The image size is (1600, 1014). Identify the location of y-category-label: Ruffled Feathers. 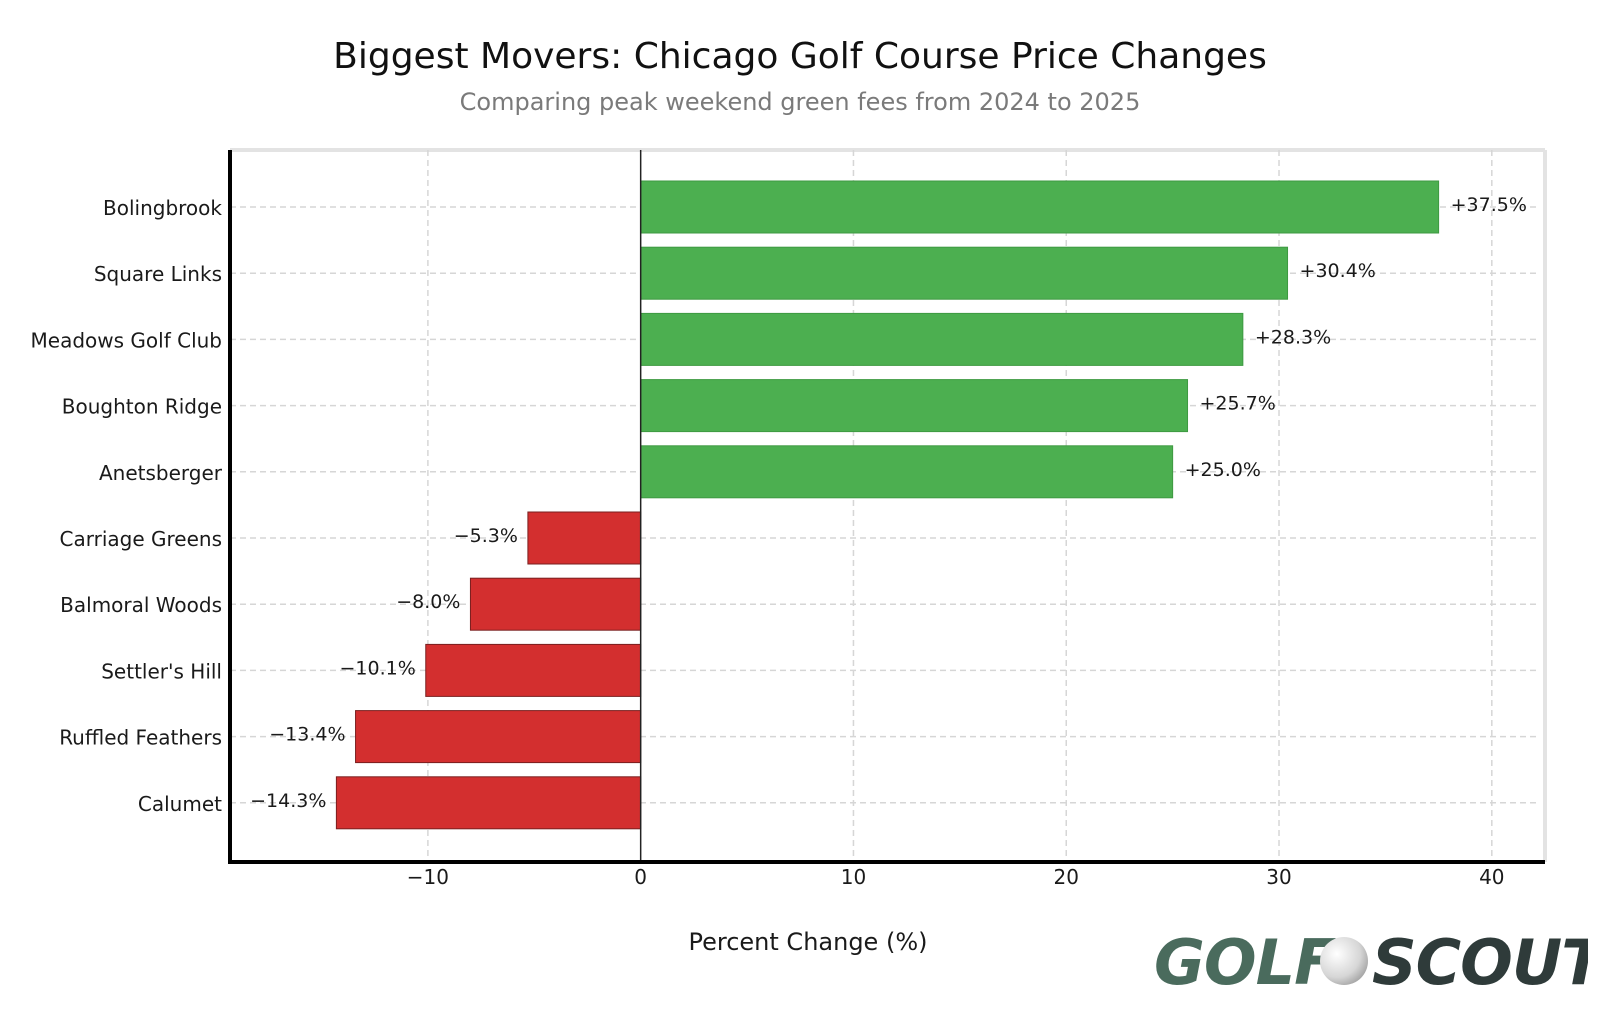
(140, 738).